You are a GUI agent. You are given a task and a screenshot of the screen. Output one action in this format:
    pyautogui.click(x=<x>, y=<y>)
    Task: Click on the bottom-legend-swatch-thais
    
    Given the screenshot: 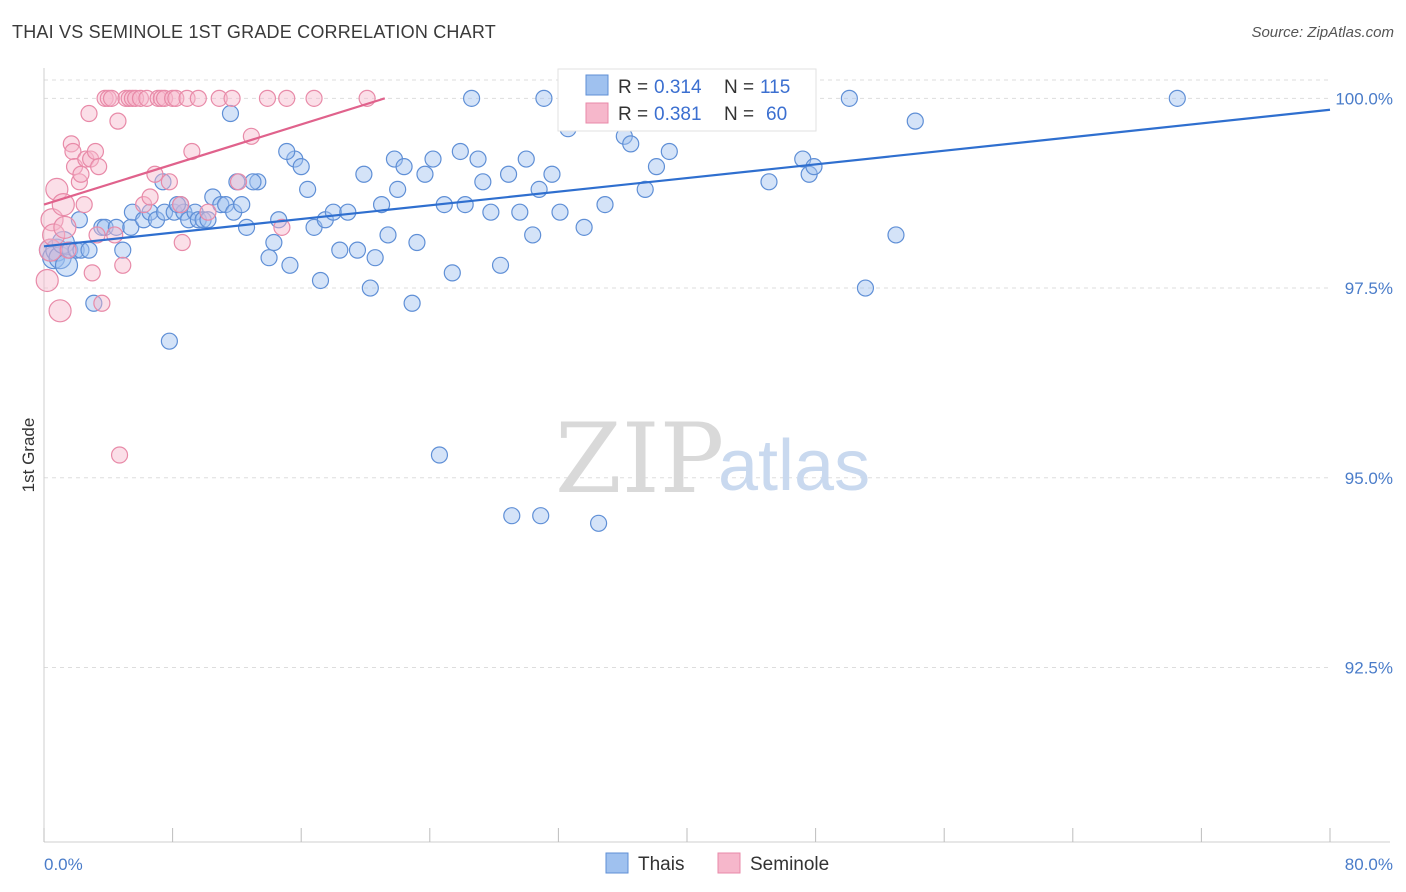 What is the action you would take?
    pyautogui.click(x=617, y=863)
    